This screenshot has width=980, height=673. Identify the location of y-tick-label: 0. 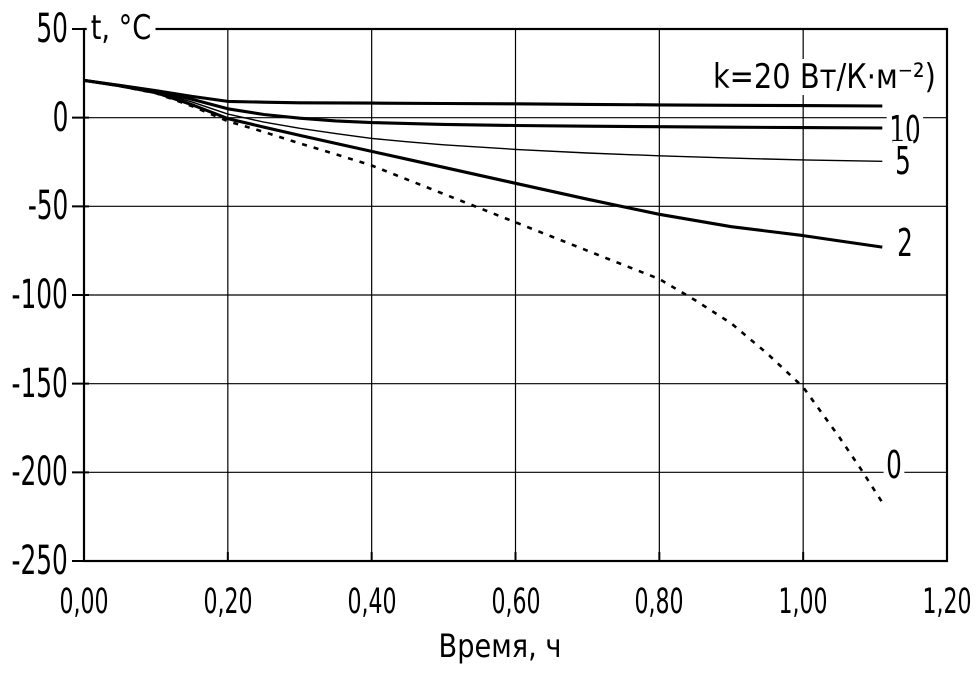
(60, 117).